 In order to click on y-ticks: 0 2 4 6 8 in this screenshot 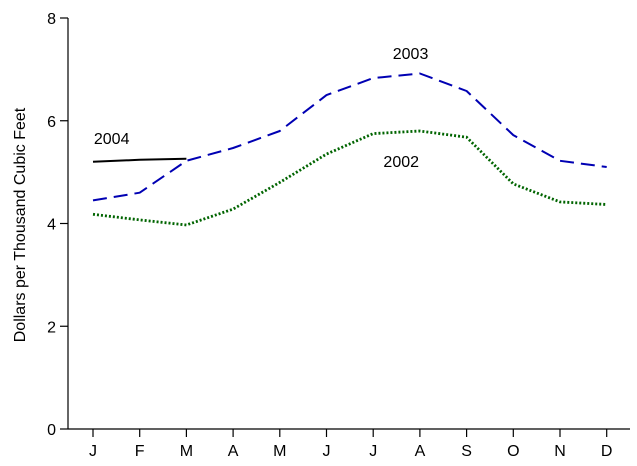, I will do `click(57, 225)`.